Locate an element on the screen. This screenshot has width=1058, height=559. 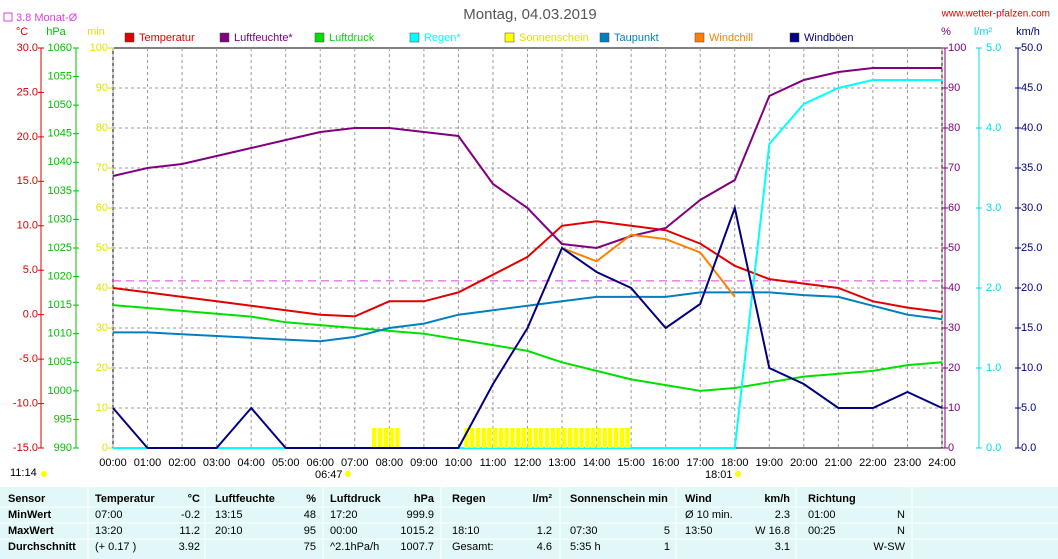
table-cell: 75 is located at coordinates (310, 547).